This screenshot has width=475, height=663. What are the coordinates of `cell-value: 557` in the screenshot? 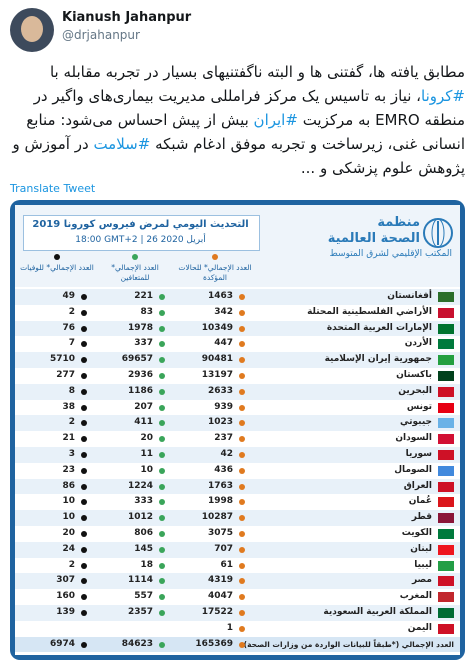 It's located at (143, 596).